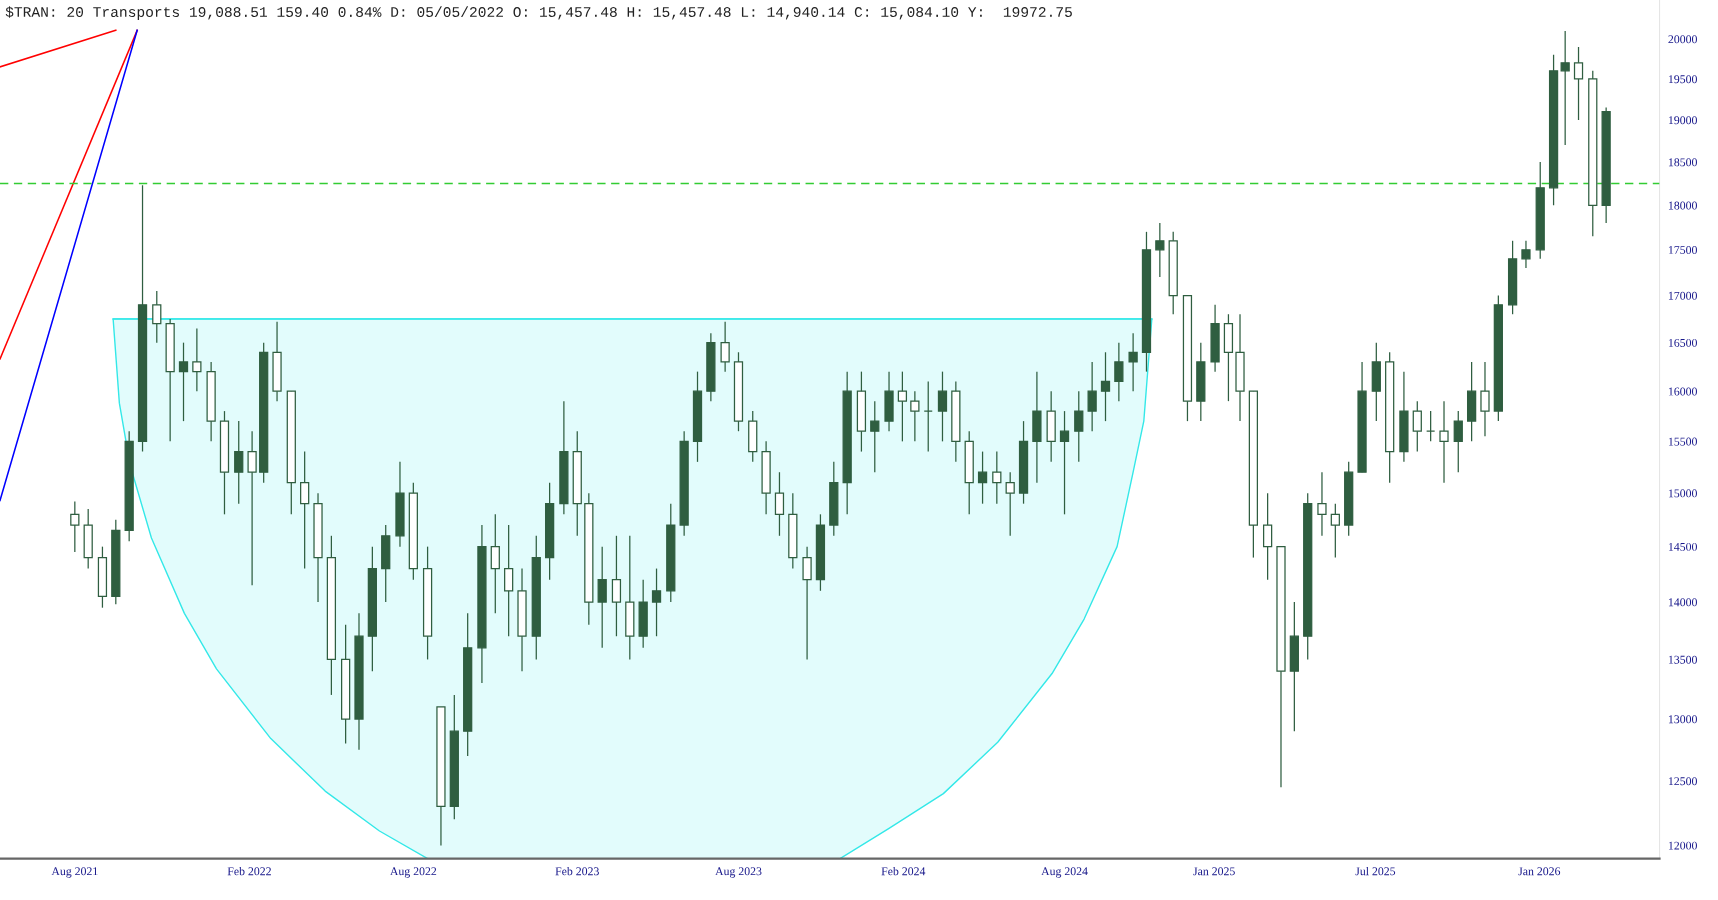 This screenshot has height=900, width=1718. Describe the element at coordinates (1682, 659) in the screenshot. I see `y-tick-label: 13500` at that location.